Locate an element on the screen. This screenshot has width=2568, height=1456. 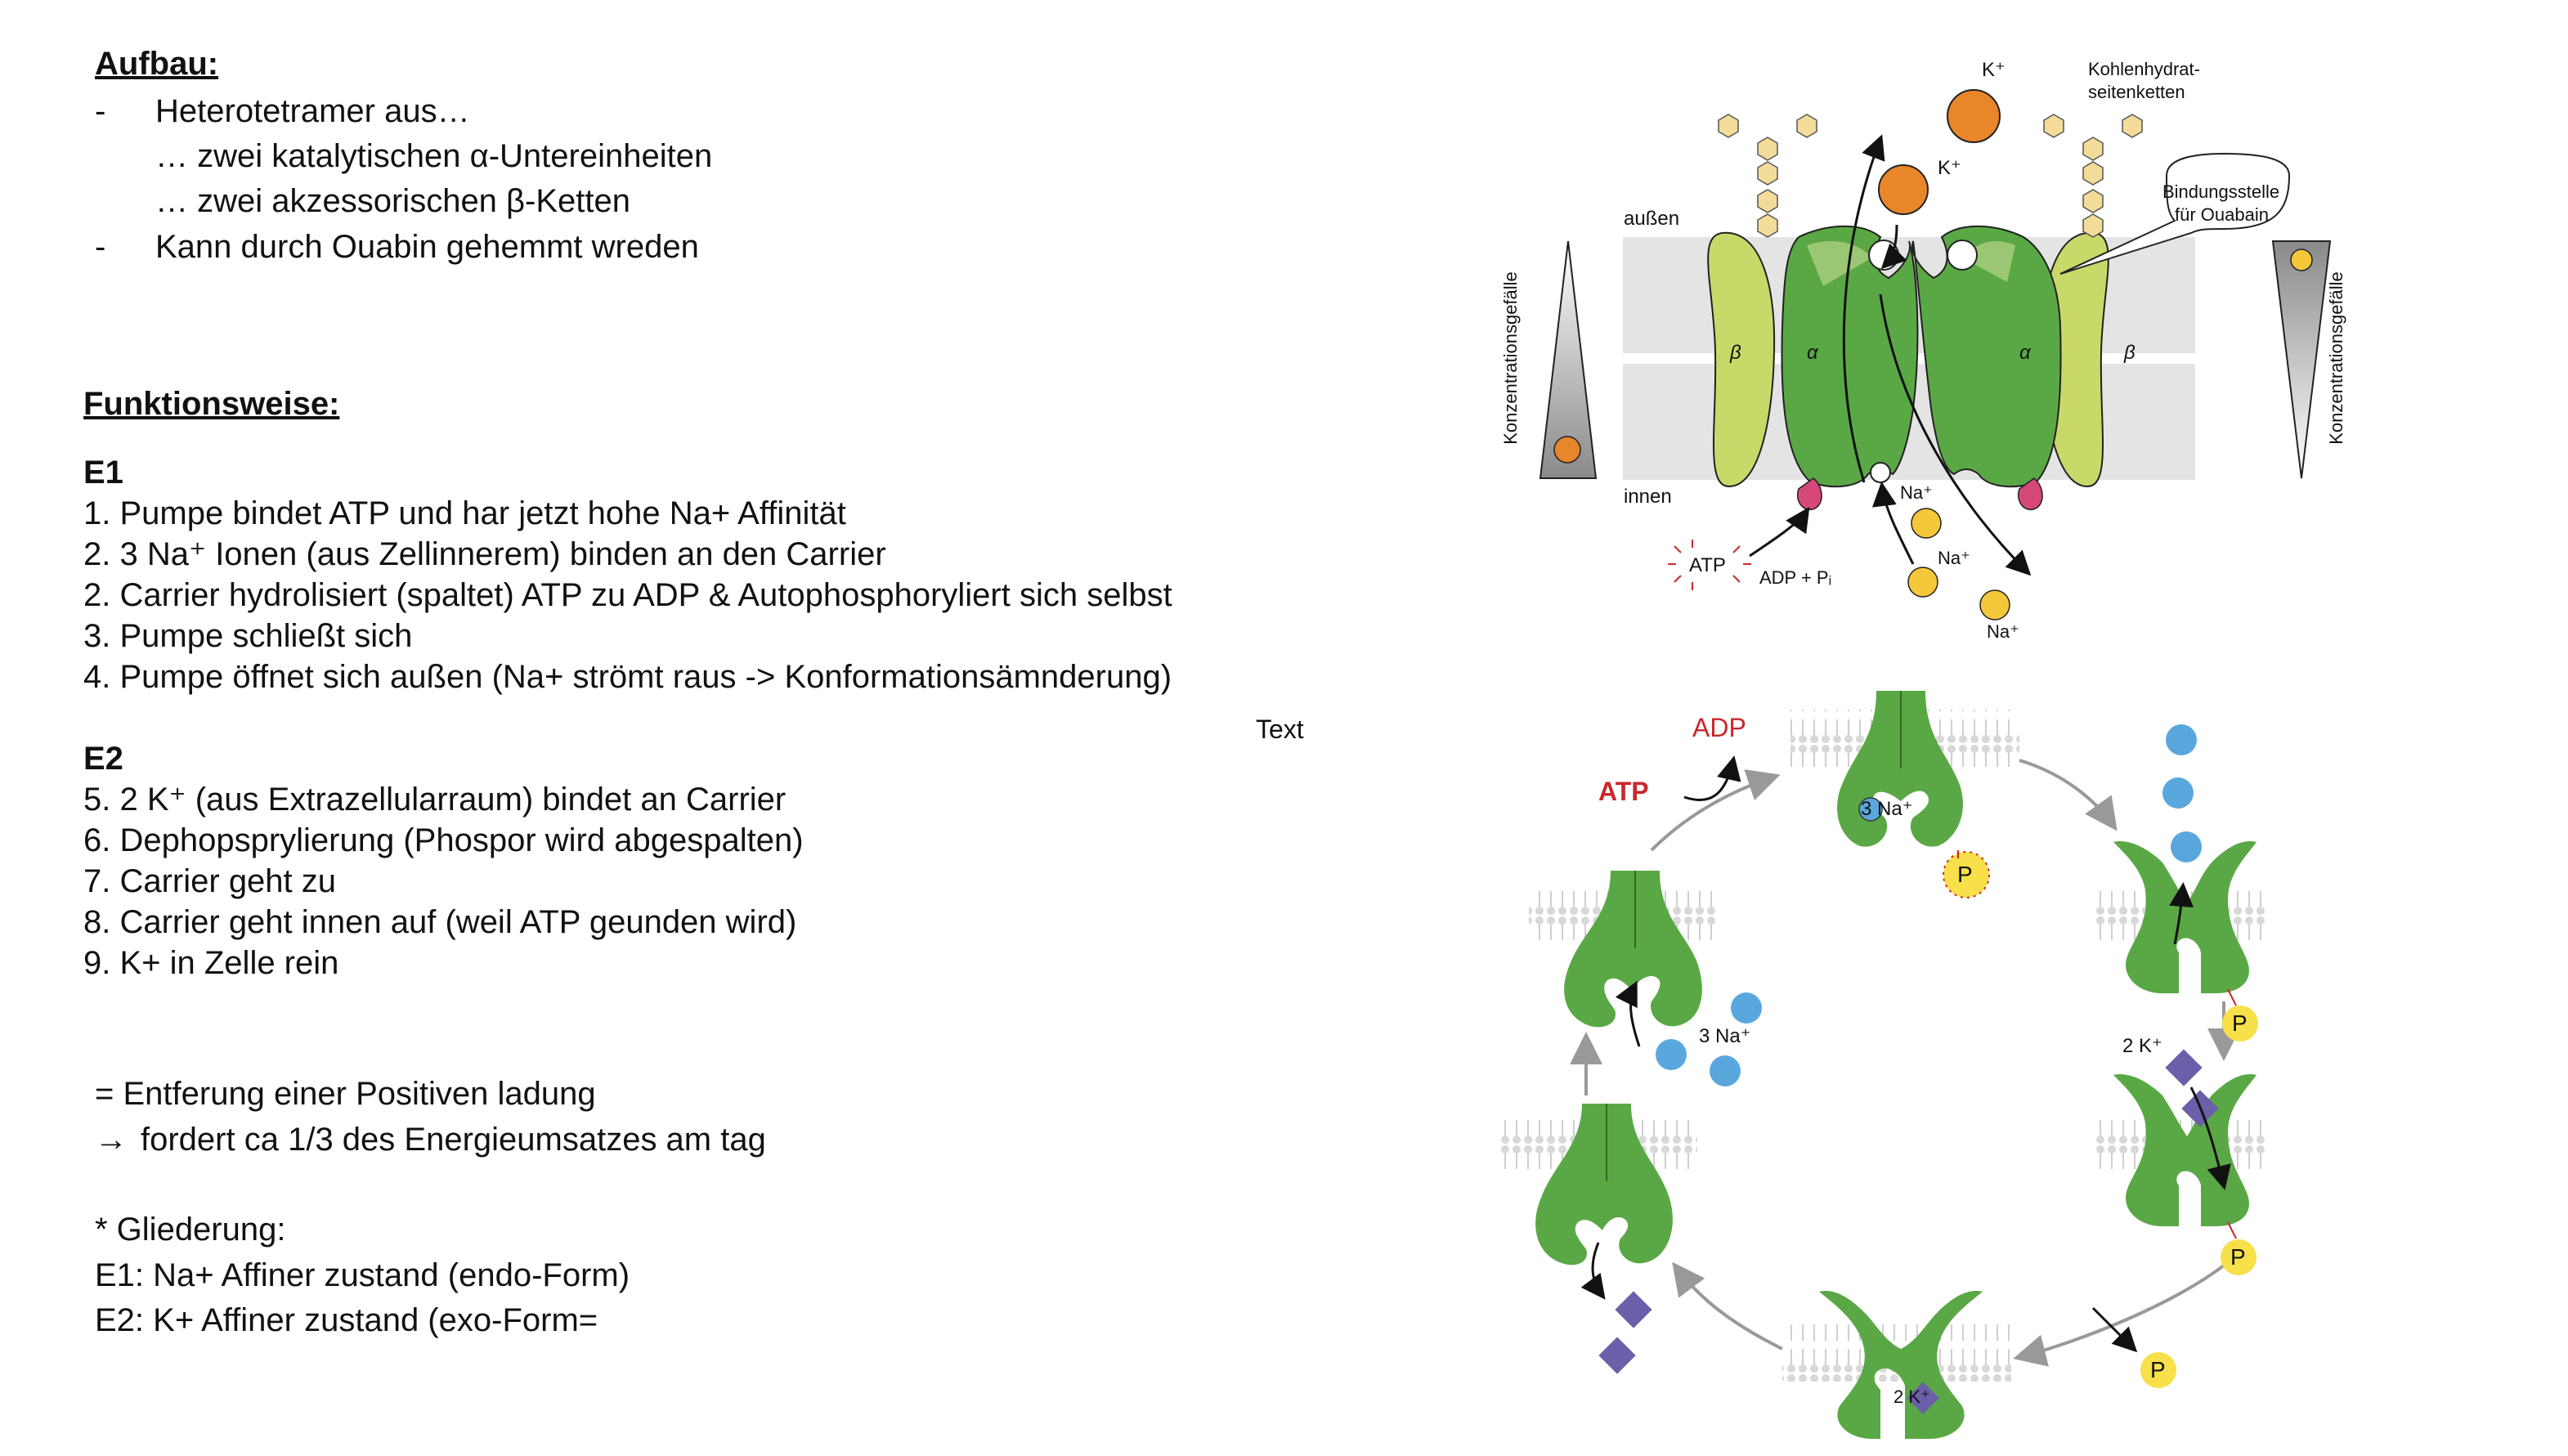
label-seitenketten: seitenketten is located at coordinates (2136, 92).